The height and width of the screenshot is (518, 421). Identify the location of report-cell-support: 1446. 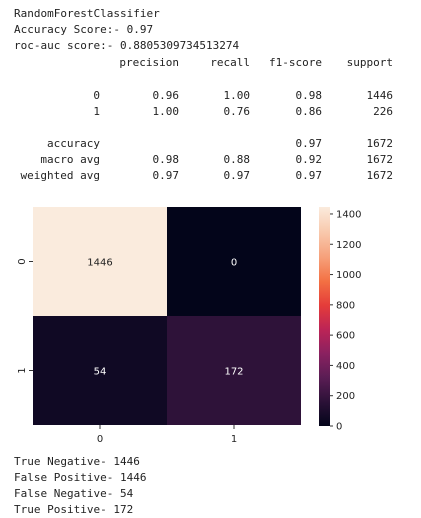
(380, 95).